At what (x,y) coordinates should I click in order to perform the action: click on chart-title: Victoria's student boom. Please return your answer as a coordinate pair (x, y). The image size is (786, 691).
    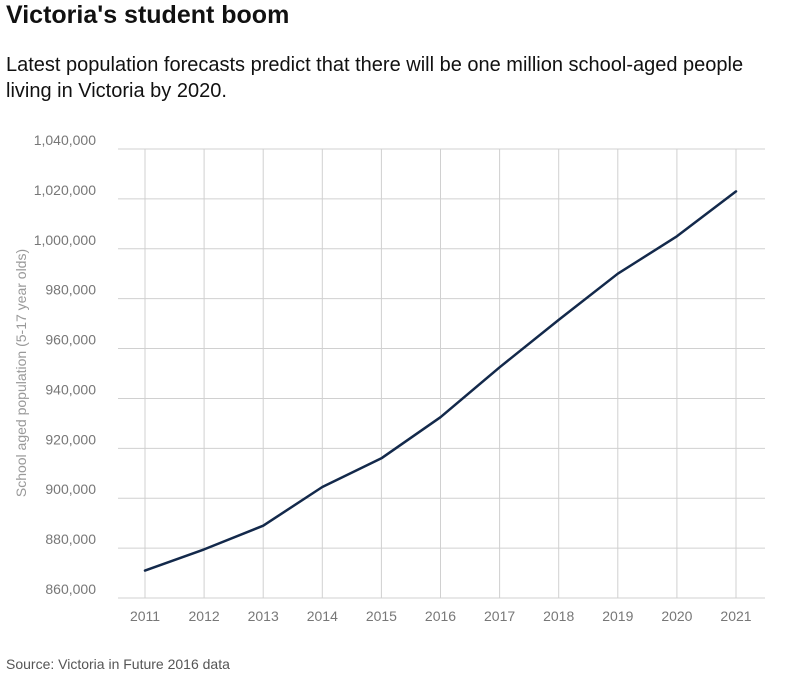
    Looking at the image, I should click on (148, 15).